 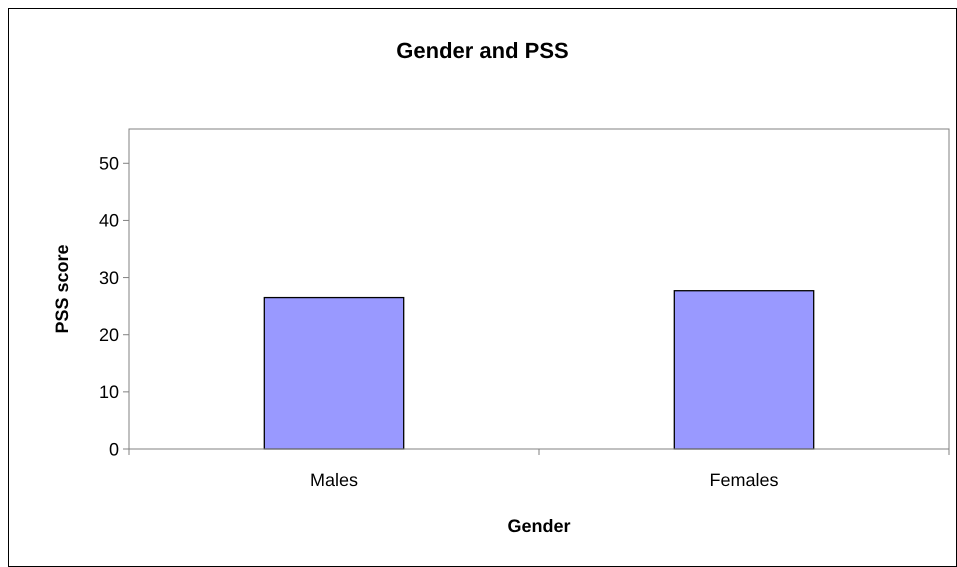 What do you see at coordinates (334, 480) in the screenshot?
I see `x-tick-label: Males` at bounding box center [334, 480].